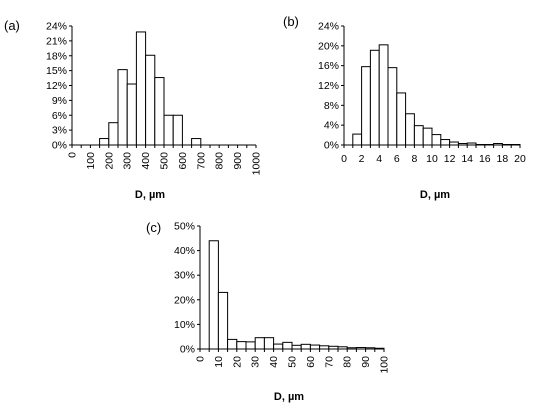 This screenshot has width=550, height=404. Describe the element at coordinates (150, 195) in the screenshot. I see `x-axis-title-a: D, µm` at that location.